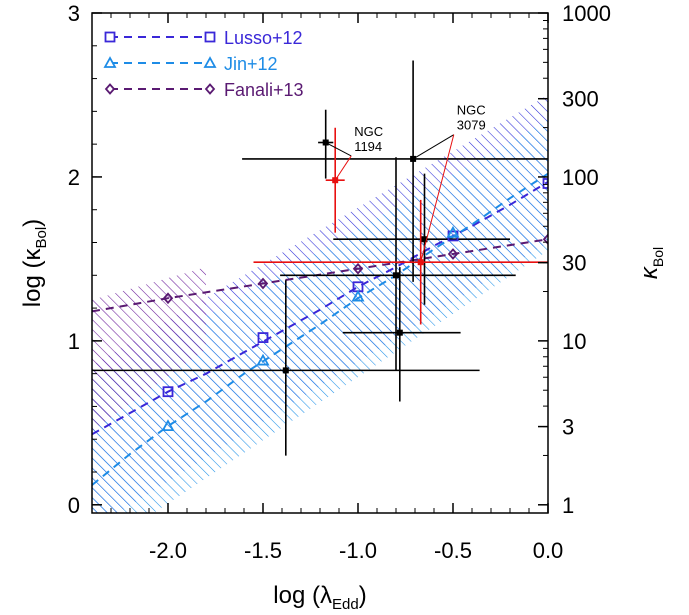 This screenshot has width=689, height=615. Describe the element at coordinates (319, 597) in the screenshot. I see `x-axis-title: log (λEdd)` at that location.